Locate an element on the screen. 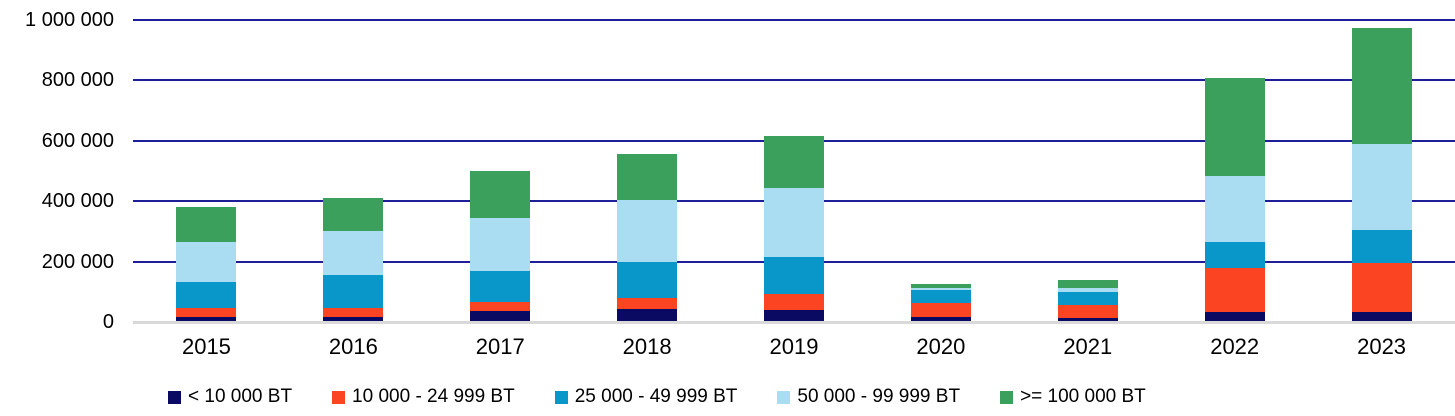 This screenshot has width=1455, height=416. bar-2021 is located at coordinates (1087, 300).